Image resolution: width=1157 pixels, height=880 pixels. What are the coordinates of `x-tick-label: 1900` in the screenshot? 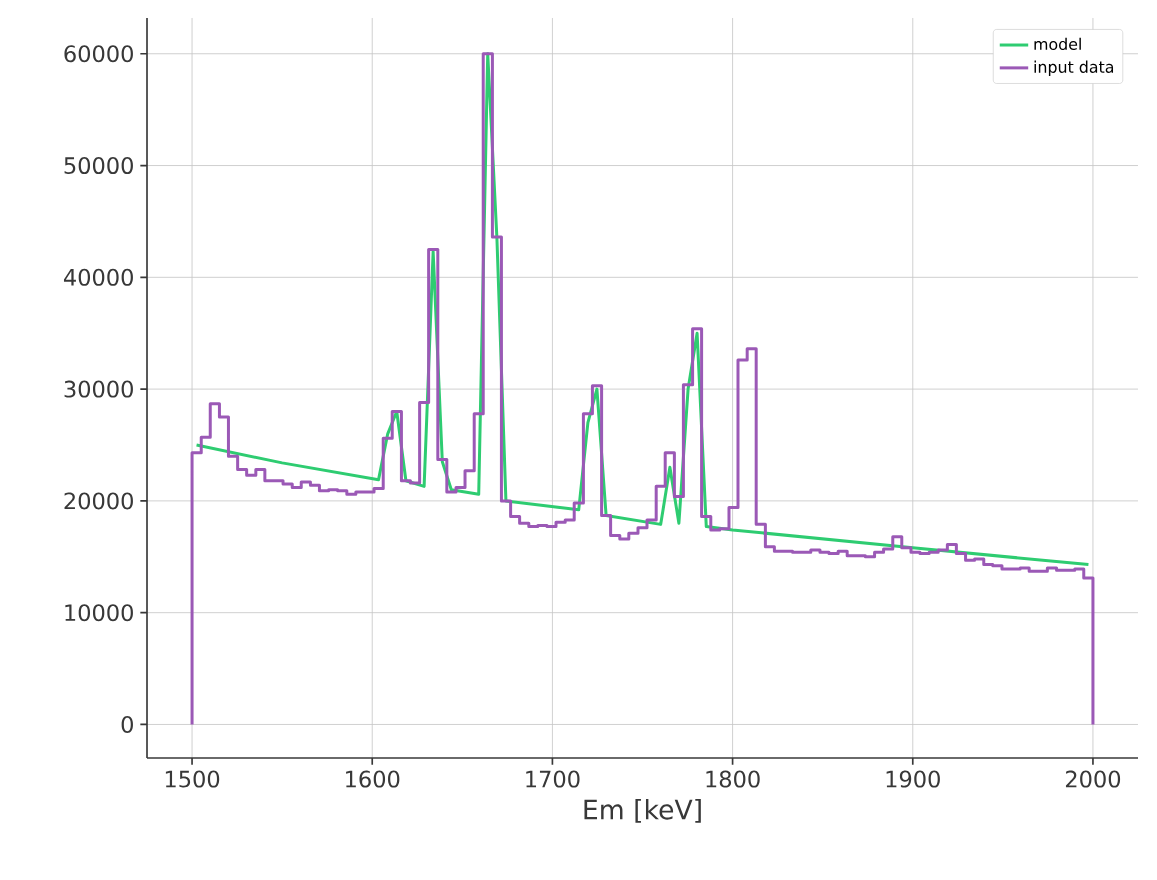 It's located at (913, 779).